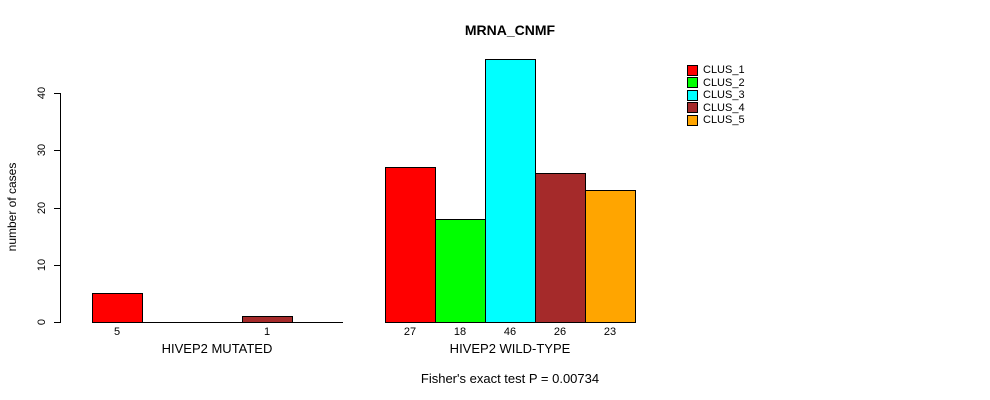 The width and height of the screenshot is (990, 400). Describe the element at coordinates (12, 207) in the screenshot. I see `y-axis-label: number of cases` at that location.